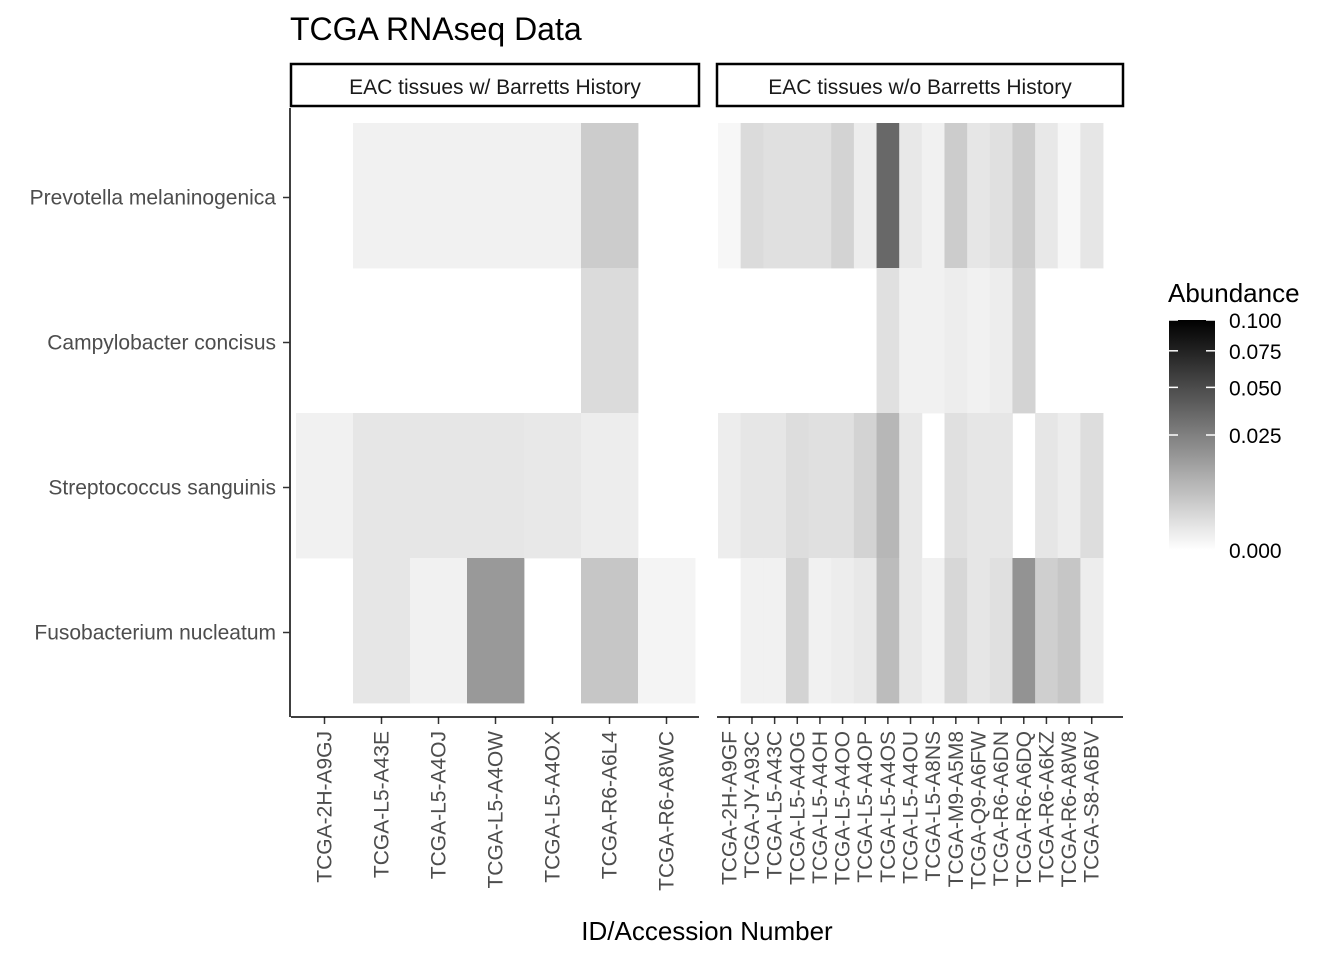 This screenshot has width=1344, height=960. I want to click on x-tick-label: TCGA-L5-A4OJ, so click(439, 805).